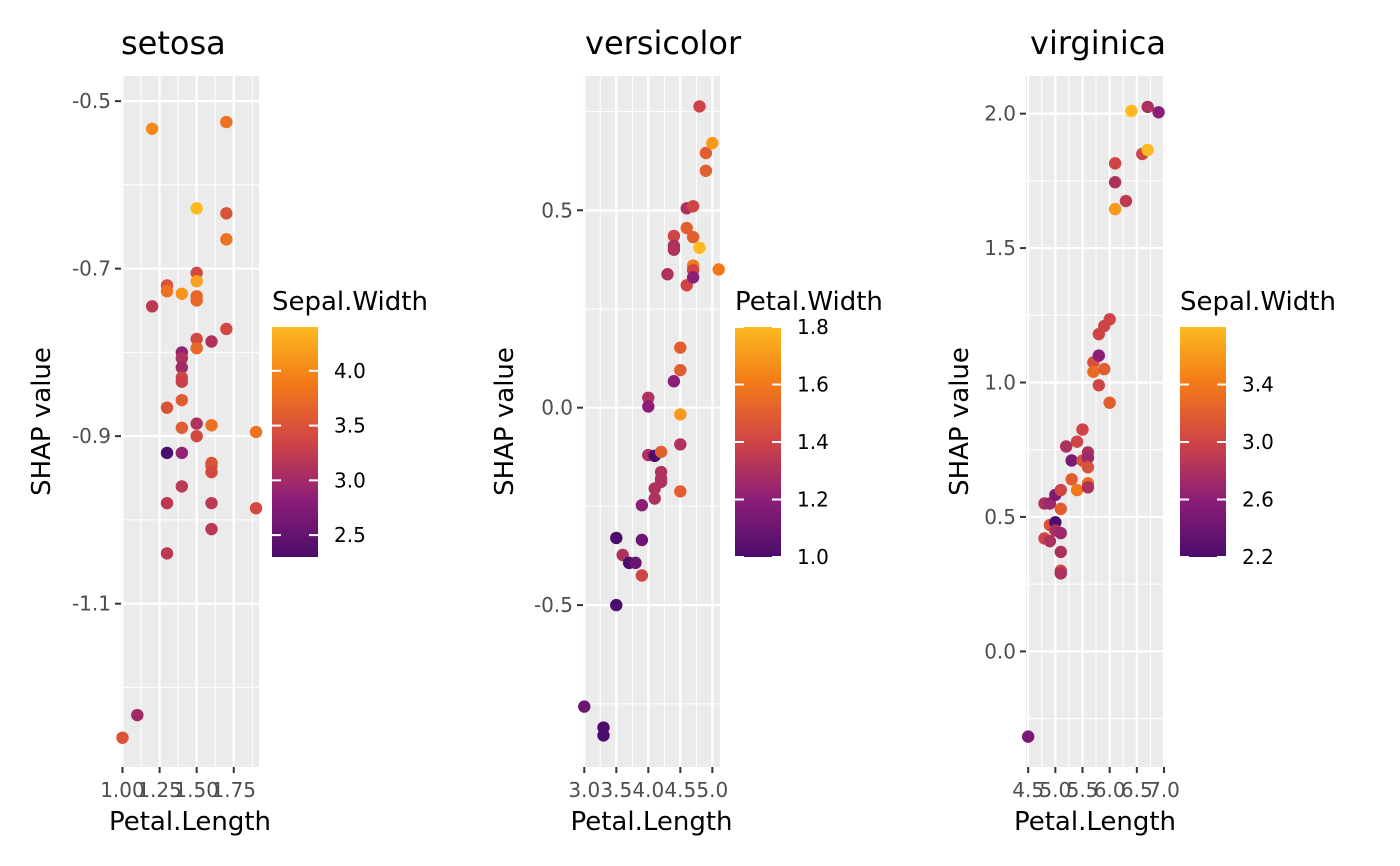  What do you see at coordinates (350, 426) in the screenshot?
I see `legend-tick-label: 3.5` at bounding box center [350, 426].